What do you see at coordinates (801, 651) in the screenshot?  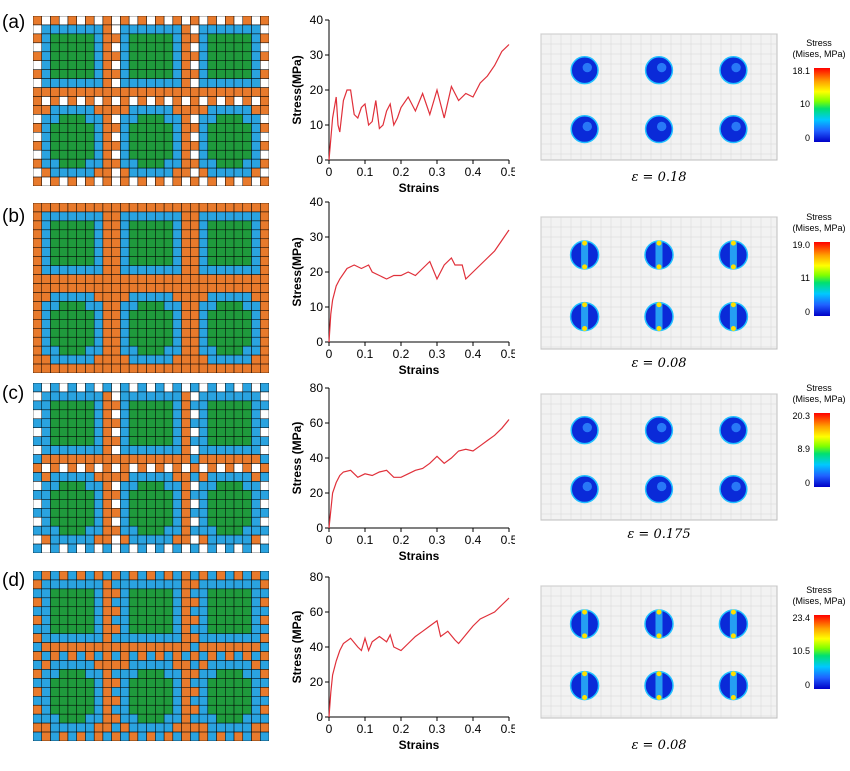 I see `colorbar-mid: 10.5` at bounding box center [801, 651].